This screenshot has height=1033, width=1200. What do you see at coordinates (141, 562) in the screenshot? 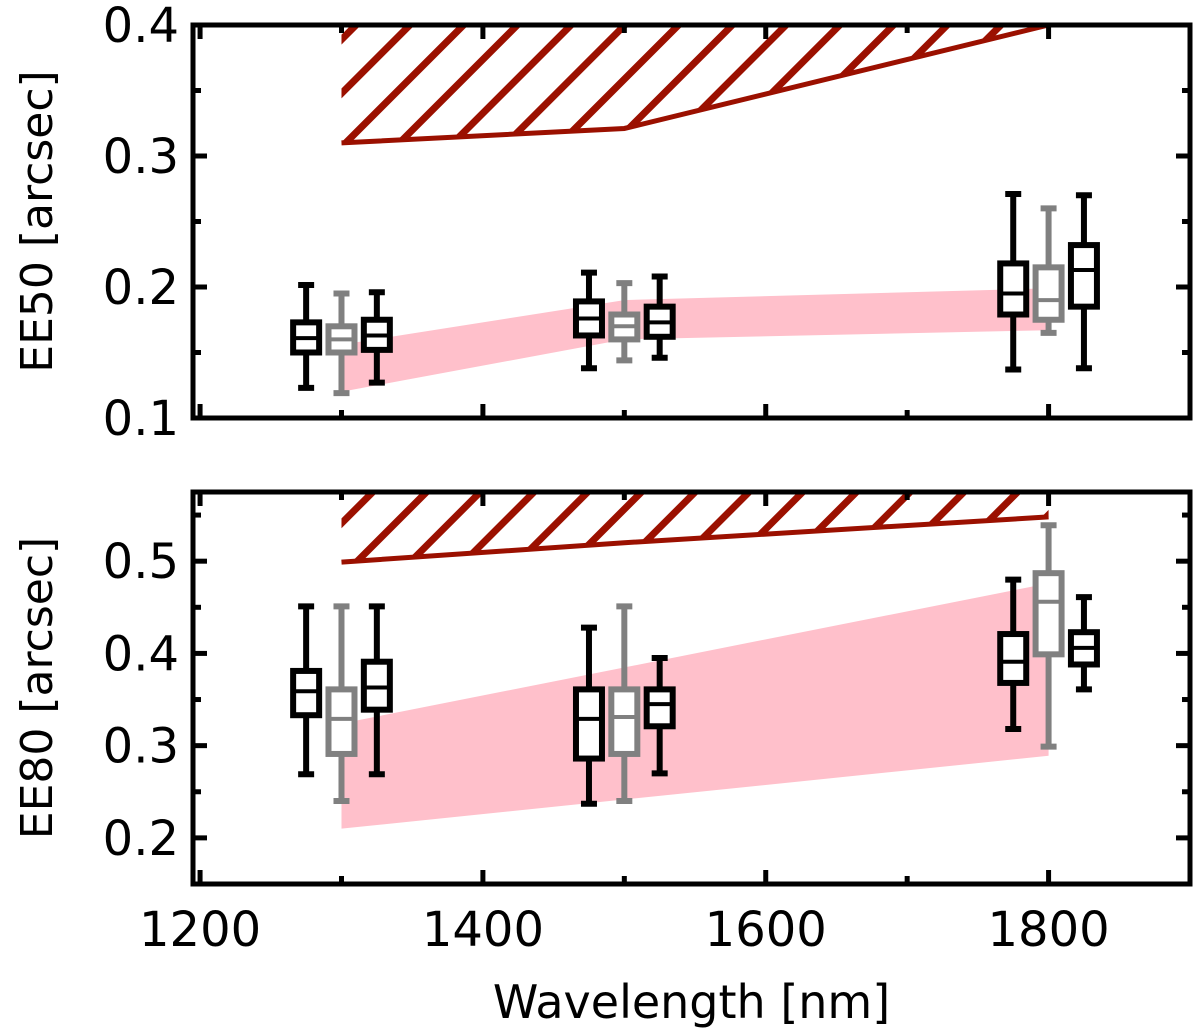
I see `y-tick-label: 0.5` at bounding box center [141, 562].